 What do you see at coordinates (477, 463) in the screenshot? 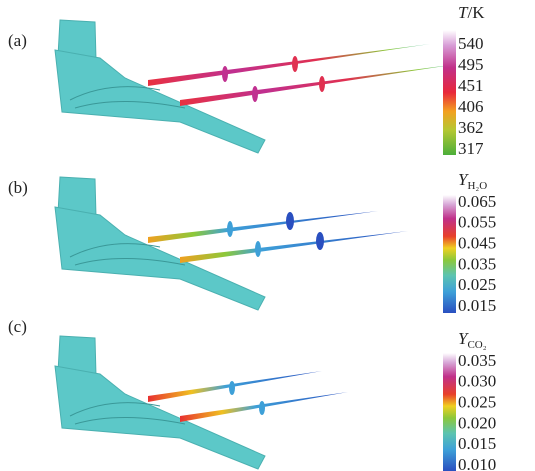
I see `colorbar-tick-label: 0.010` at bounding box center [477, 463].